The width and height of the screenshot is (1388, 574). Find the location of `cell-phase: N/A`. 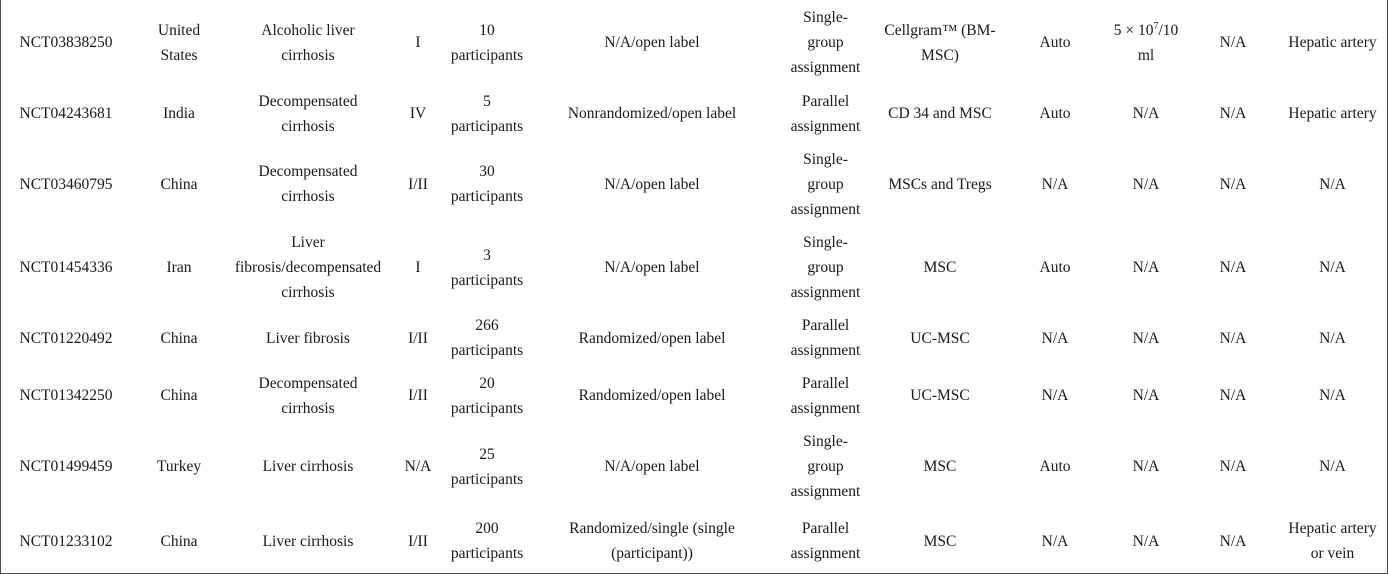

cell-phase: N/A is located at coordinates (418, 466).